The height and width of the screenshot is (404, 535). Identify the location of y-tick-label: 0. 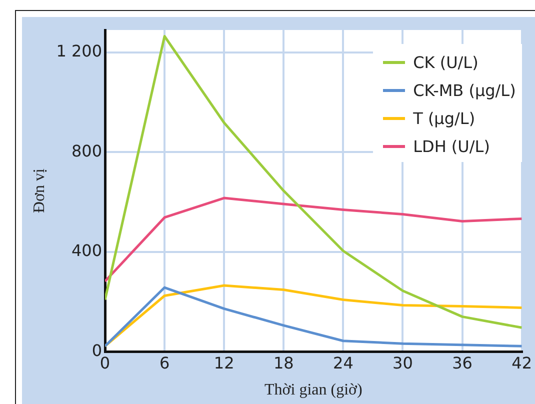
(97, 350).